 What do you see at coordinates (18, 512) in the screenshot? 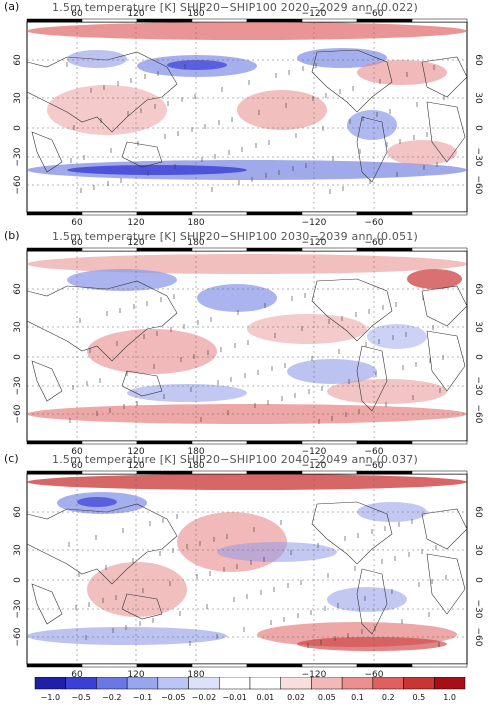
I see `lat-label-left: 60` at bounding box center [18, 512].